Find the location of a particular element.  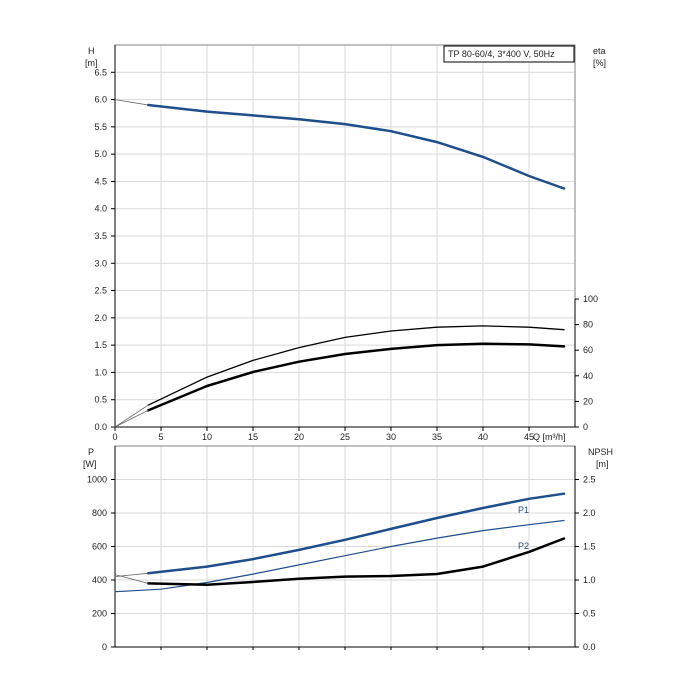

upper-right-axis-unit: [%] is located at coordinates (599, 63).